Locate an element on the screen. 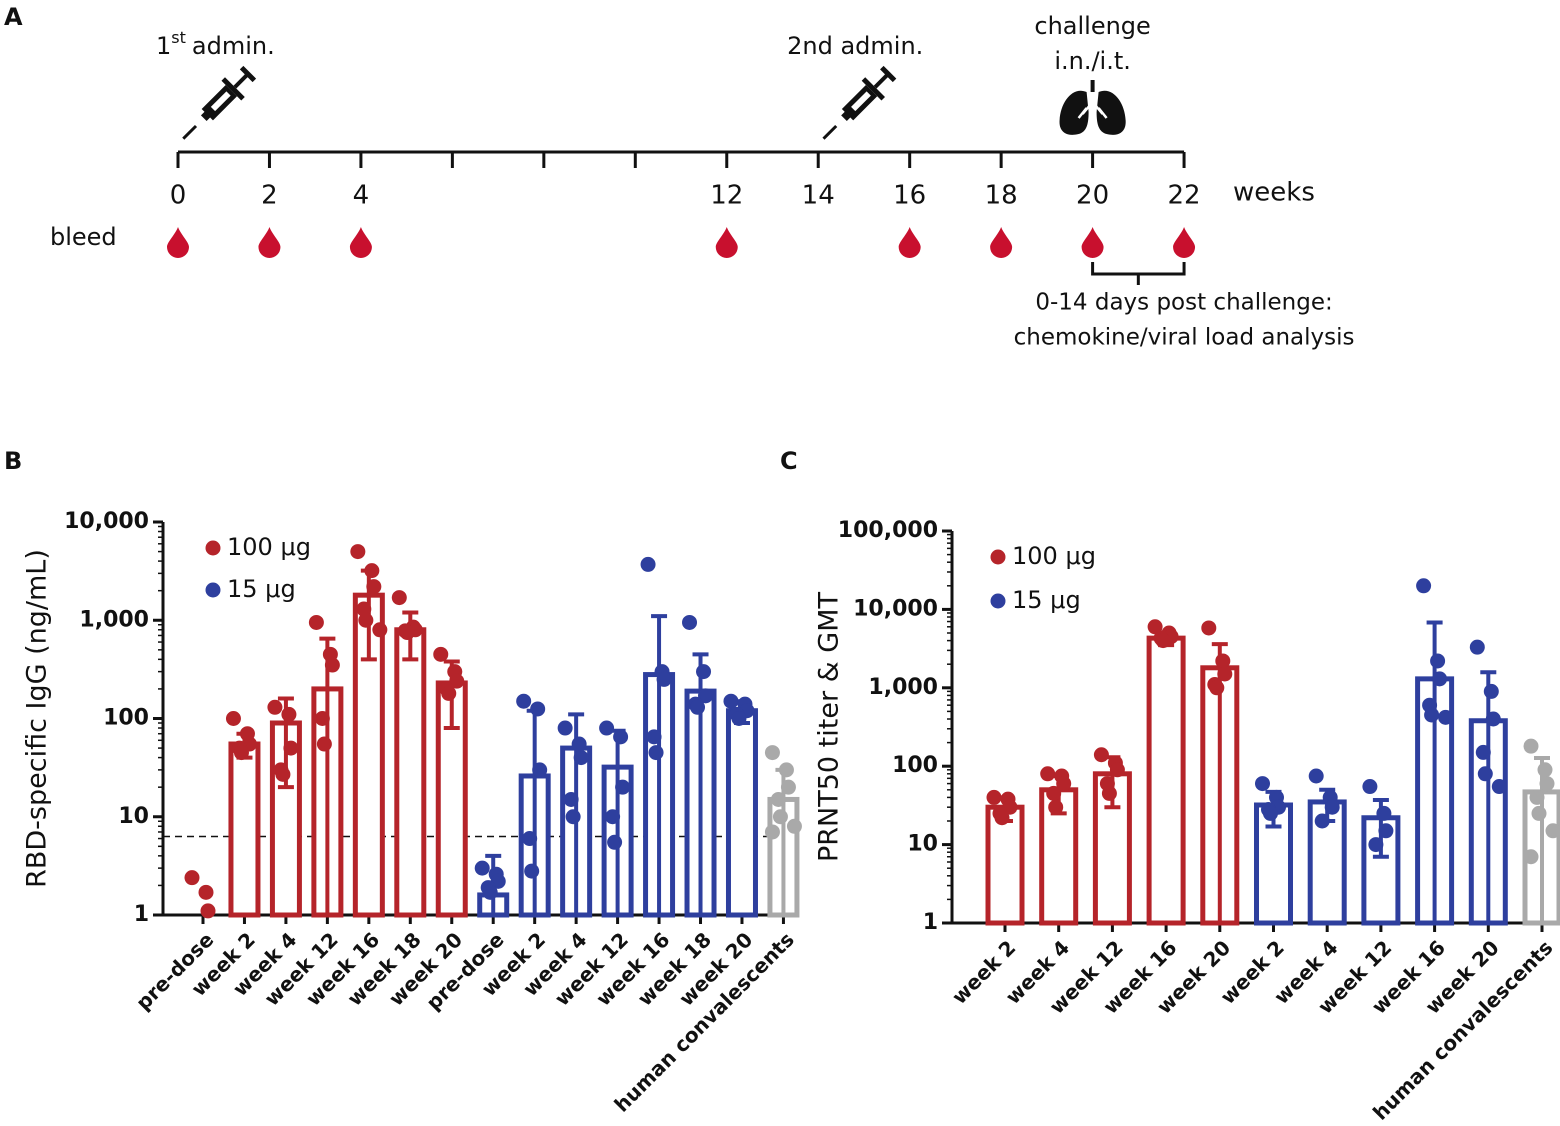 This screenshot has height=1126, width=1560. admin-number: 1 is located at coordinates (163, 46).